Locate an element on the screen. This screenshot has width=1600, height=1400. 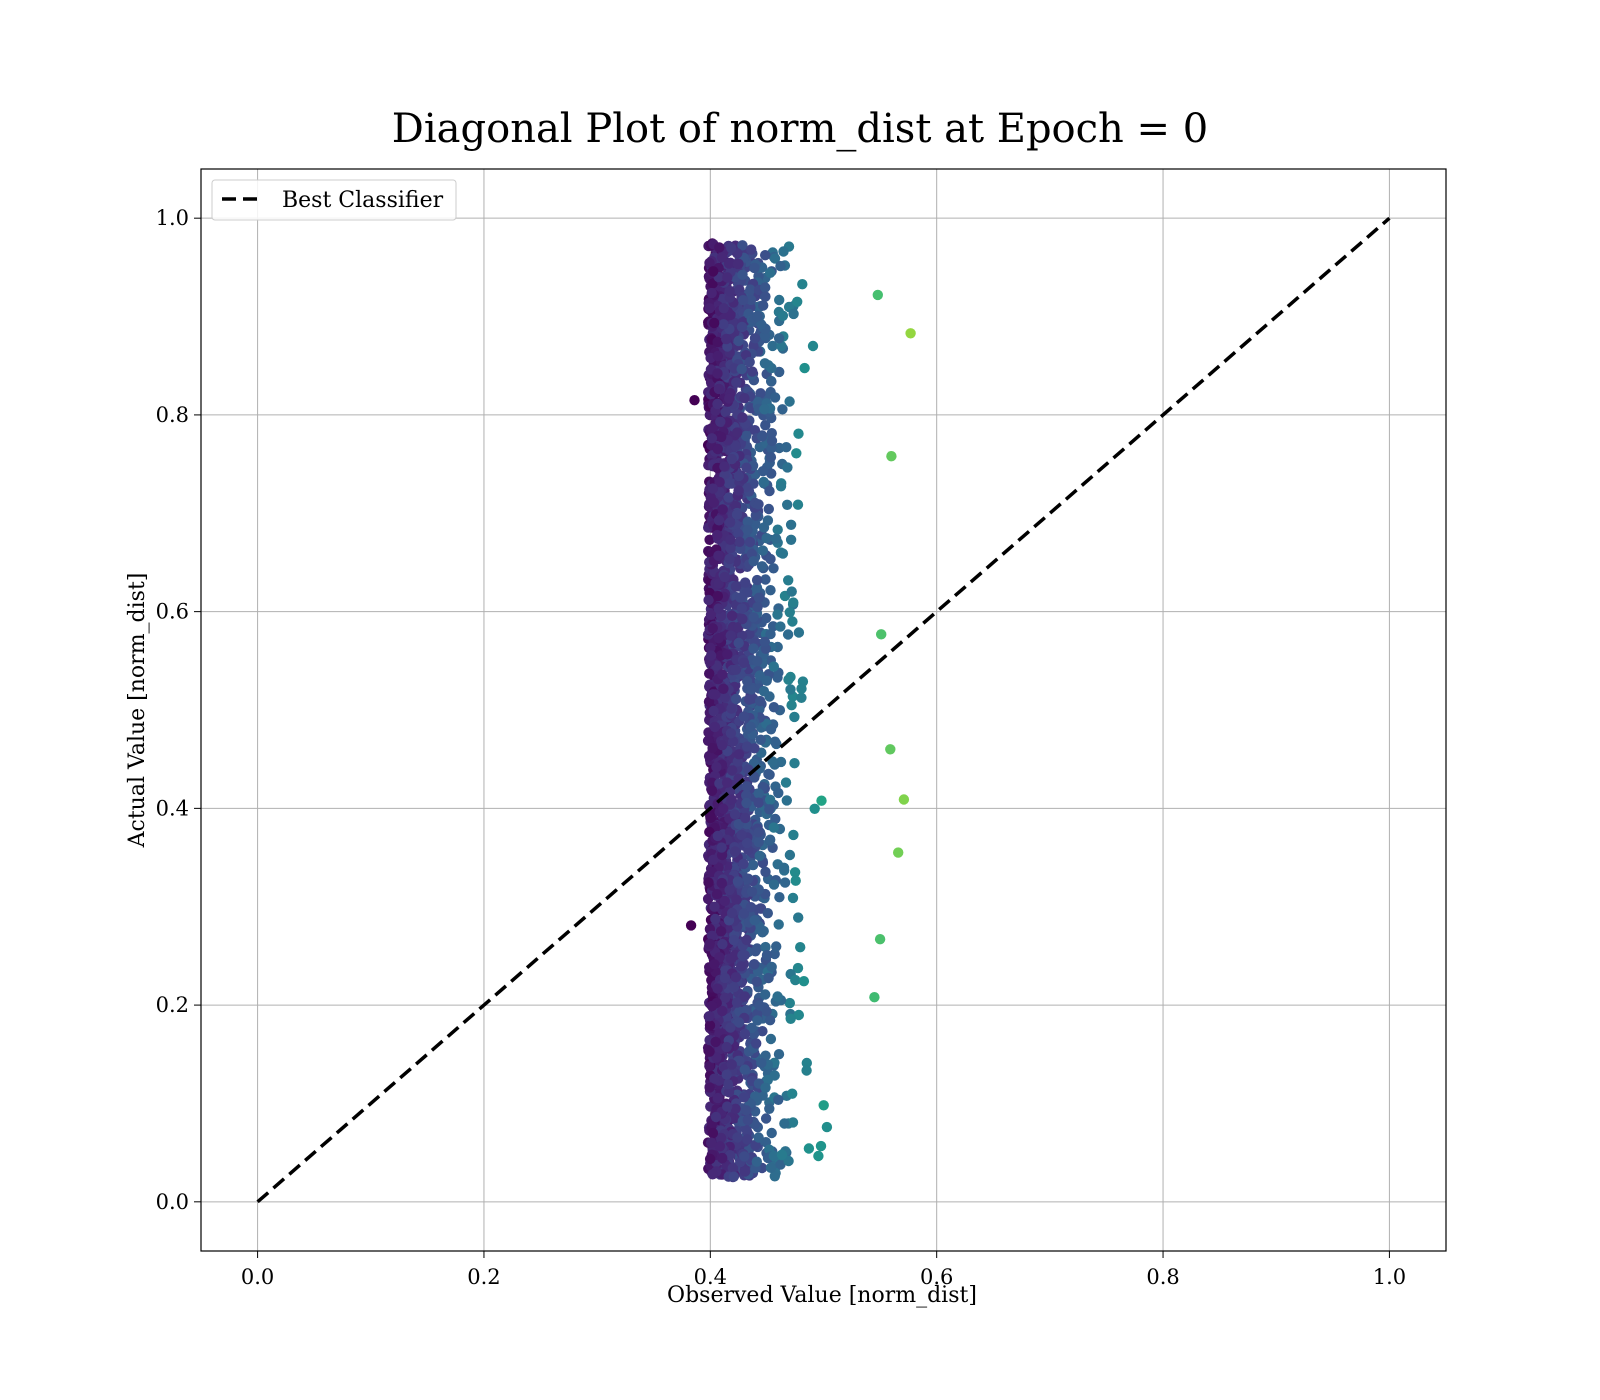
x-axis-ticks: 0.0 0.2 0.4 0.6 0.8 1.0 is located at coordinates (823, 1270).